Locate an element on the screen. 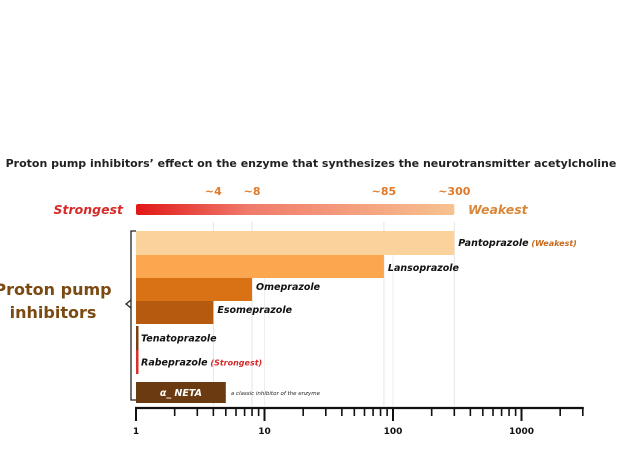  tick-label: 100 is located at coordinates (393, 432).